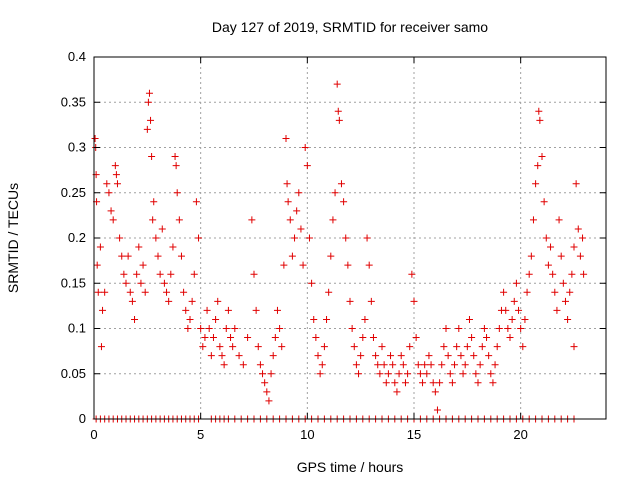 This screenshot has width=640, height=480. Describe the element at coordinates (350, 467) in the screenshot. I see `x-axis-label: GPS time / hours` at that location.